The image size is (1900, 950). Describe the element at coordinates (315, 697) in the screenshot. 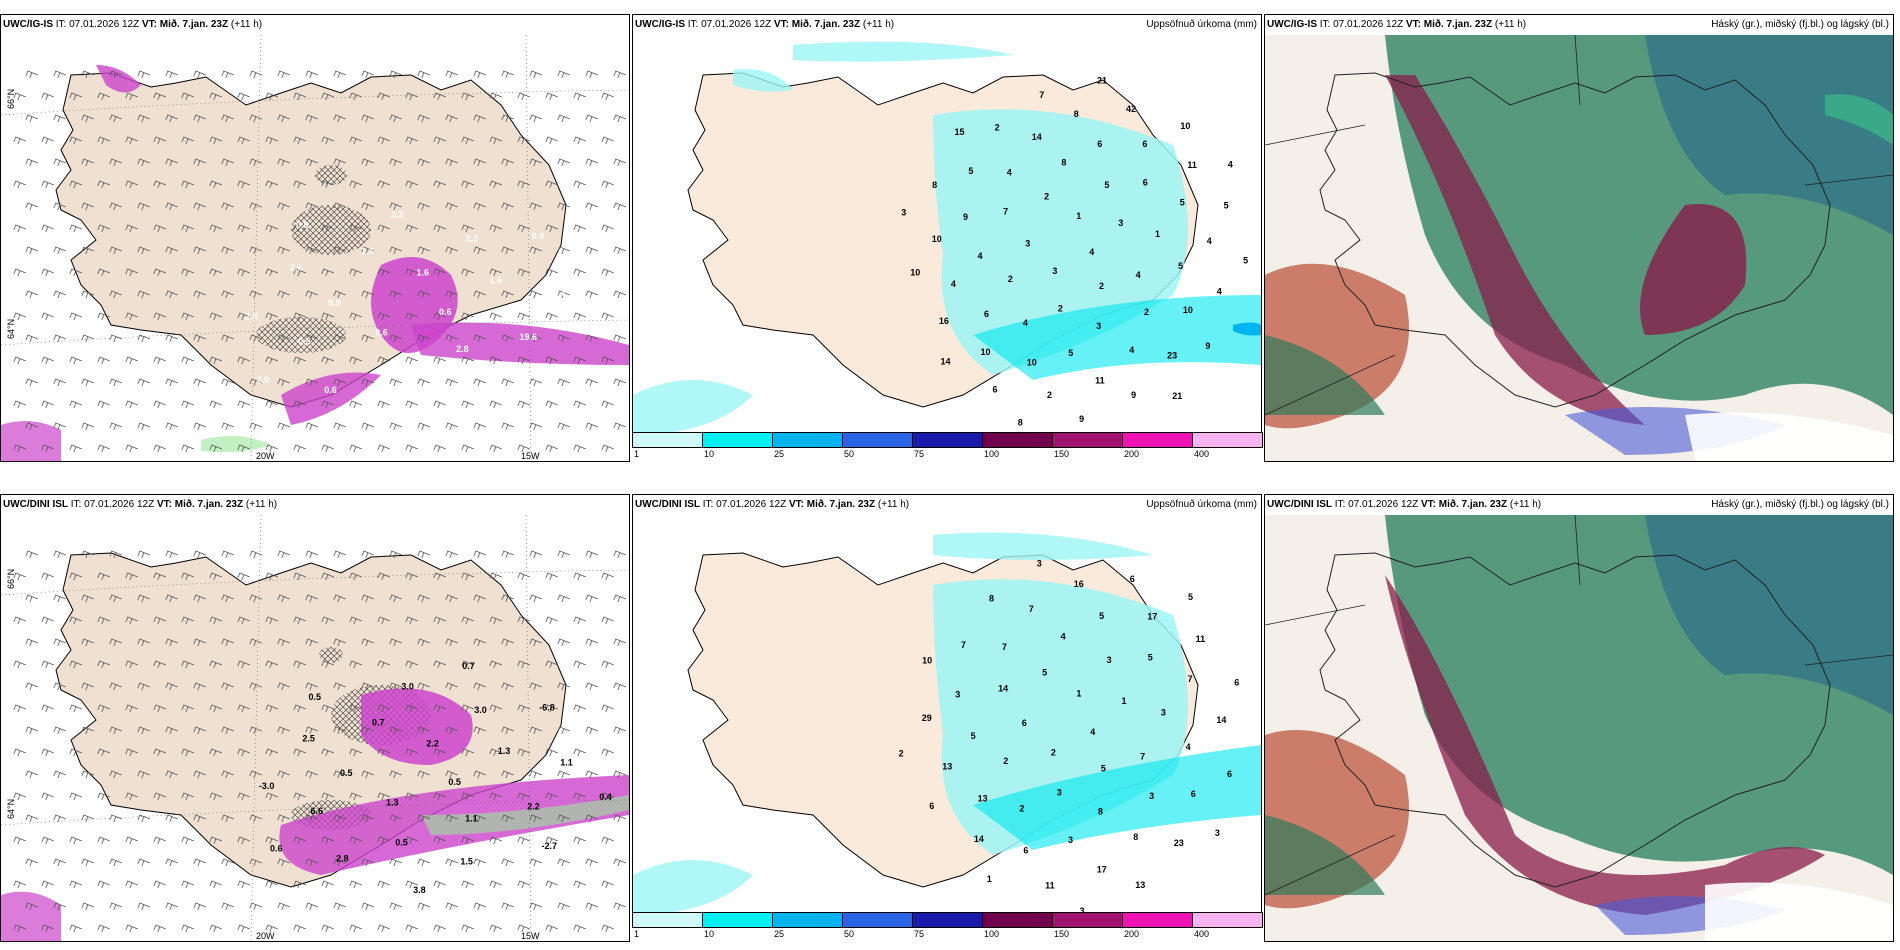

I see `map-value-label: 0.5` at that location.